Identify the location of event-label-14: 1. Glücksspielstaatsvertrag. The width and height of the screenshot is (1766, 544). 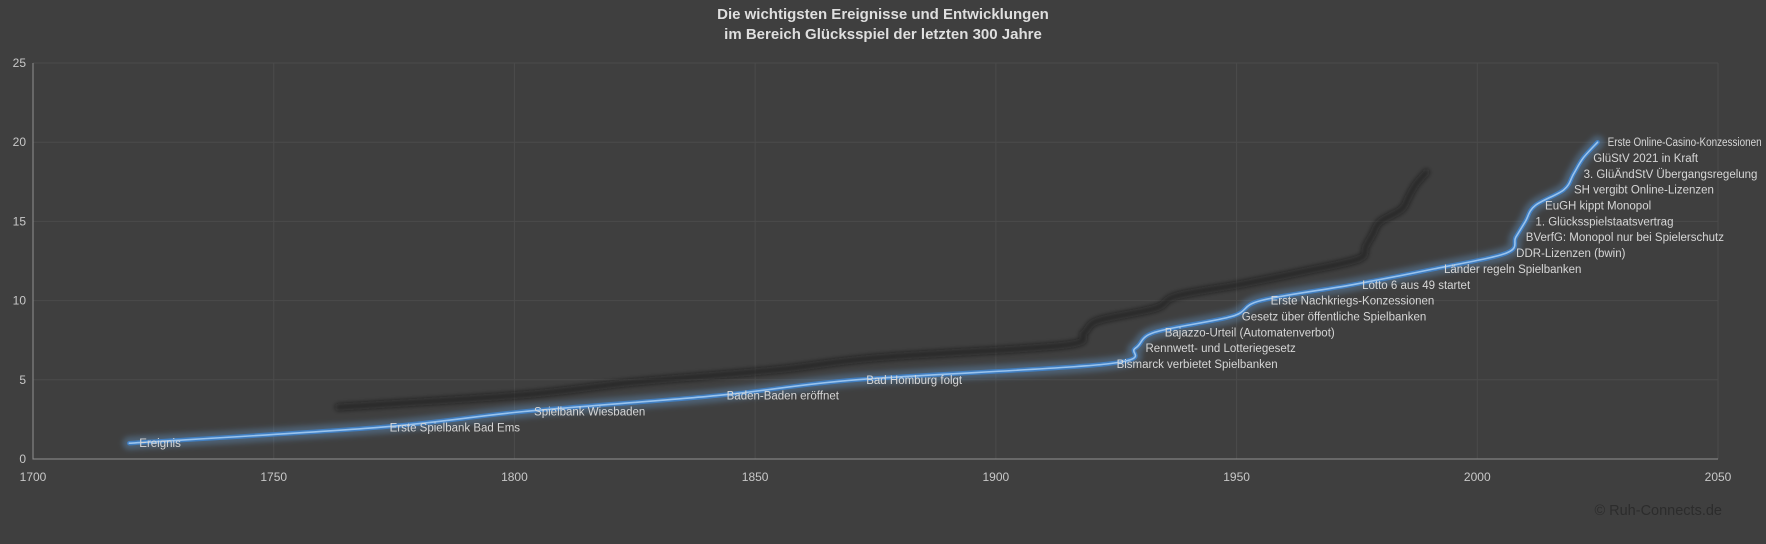
(1604, 222).